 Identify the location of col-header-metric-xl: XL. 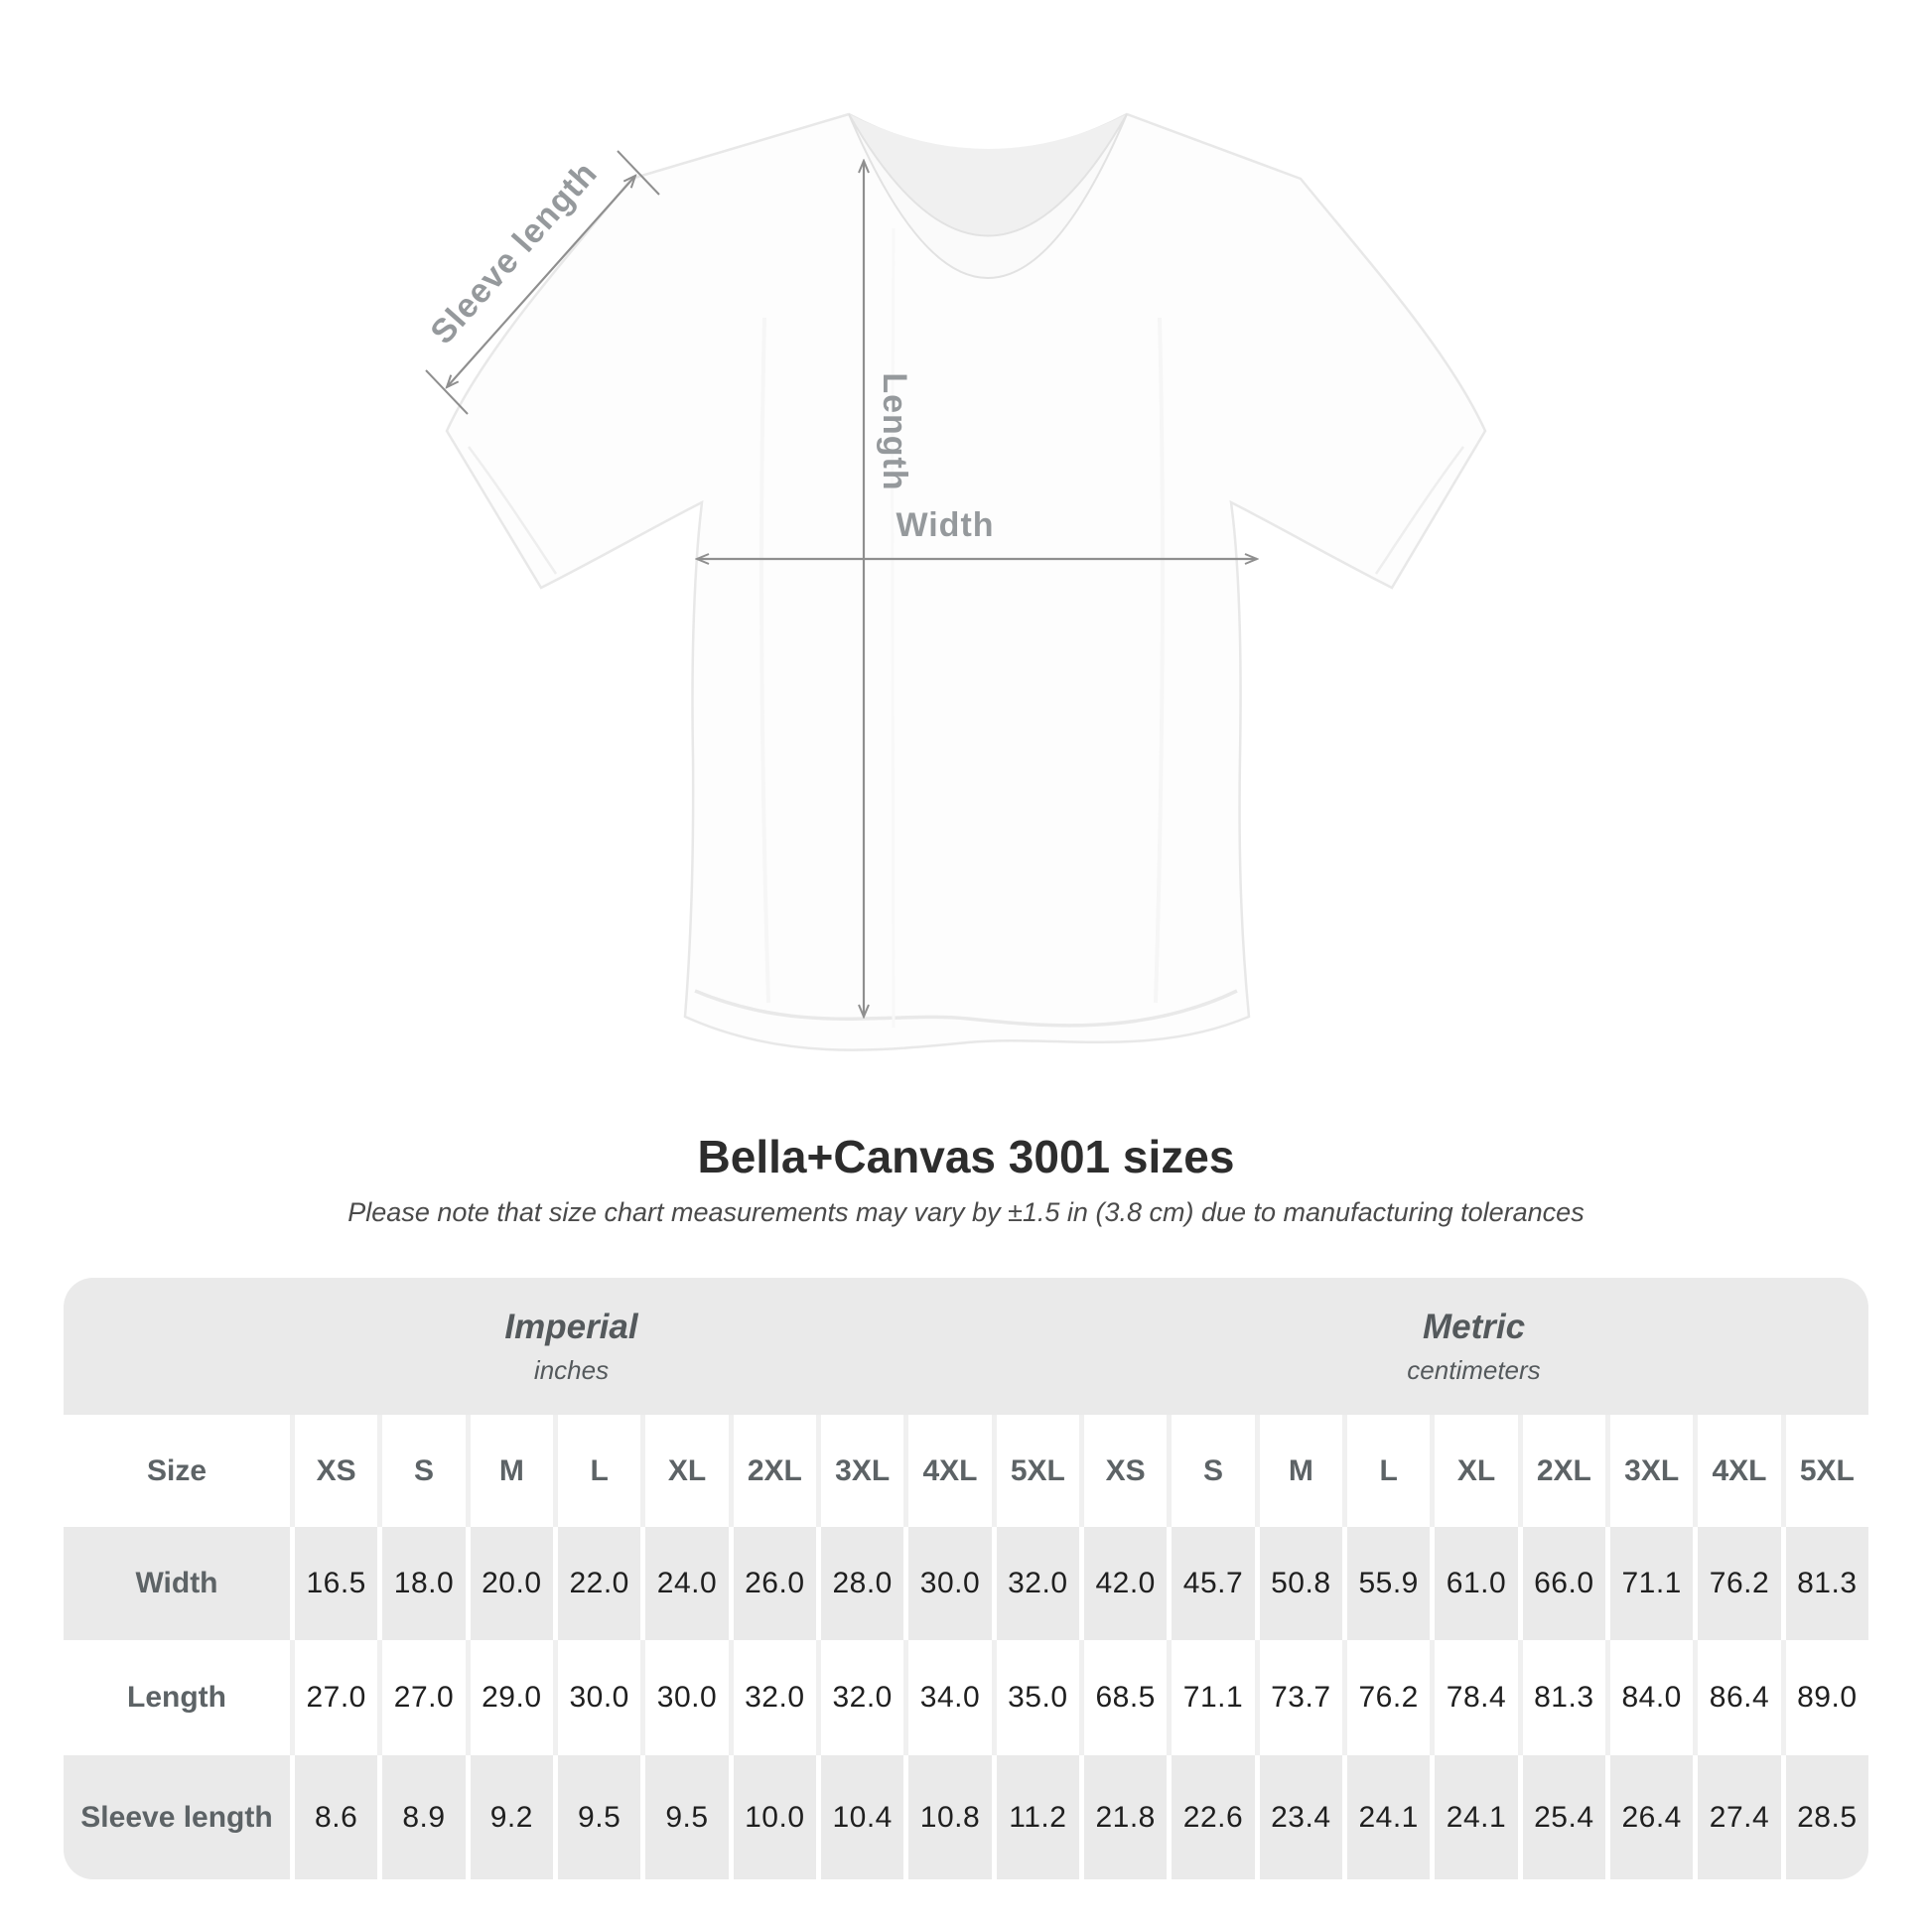
(1474, 1471).